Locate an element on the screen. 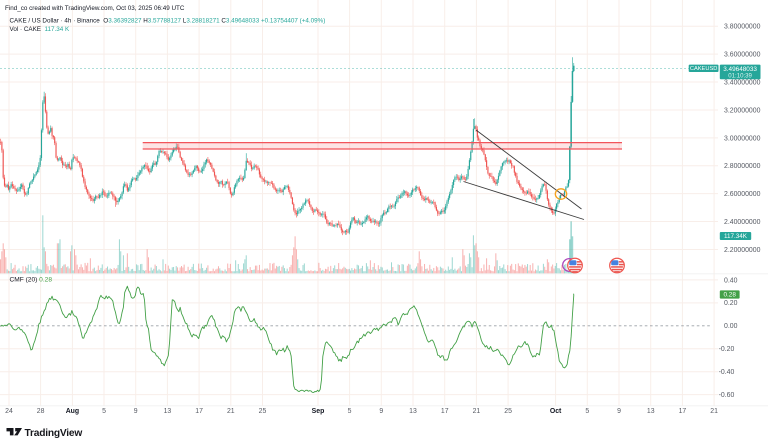 This screenshot has height=446, width=768. svg-text: Sep is located at coordinates (318, 411).